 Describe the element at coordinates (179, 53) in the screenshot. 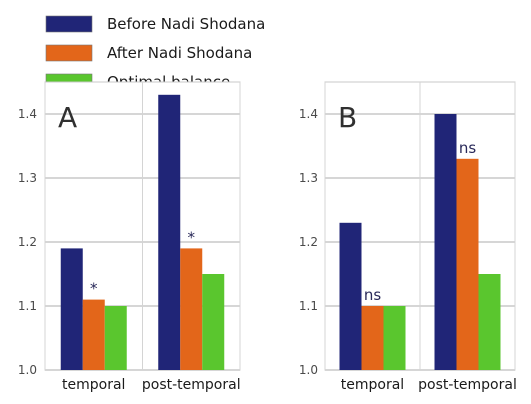

I see `legend-label: After Nadi Shodana` at that location.